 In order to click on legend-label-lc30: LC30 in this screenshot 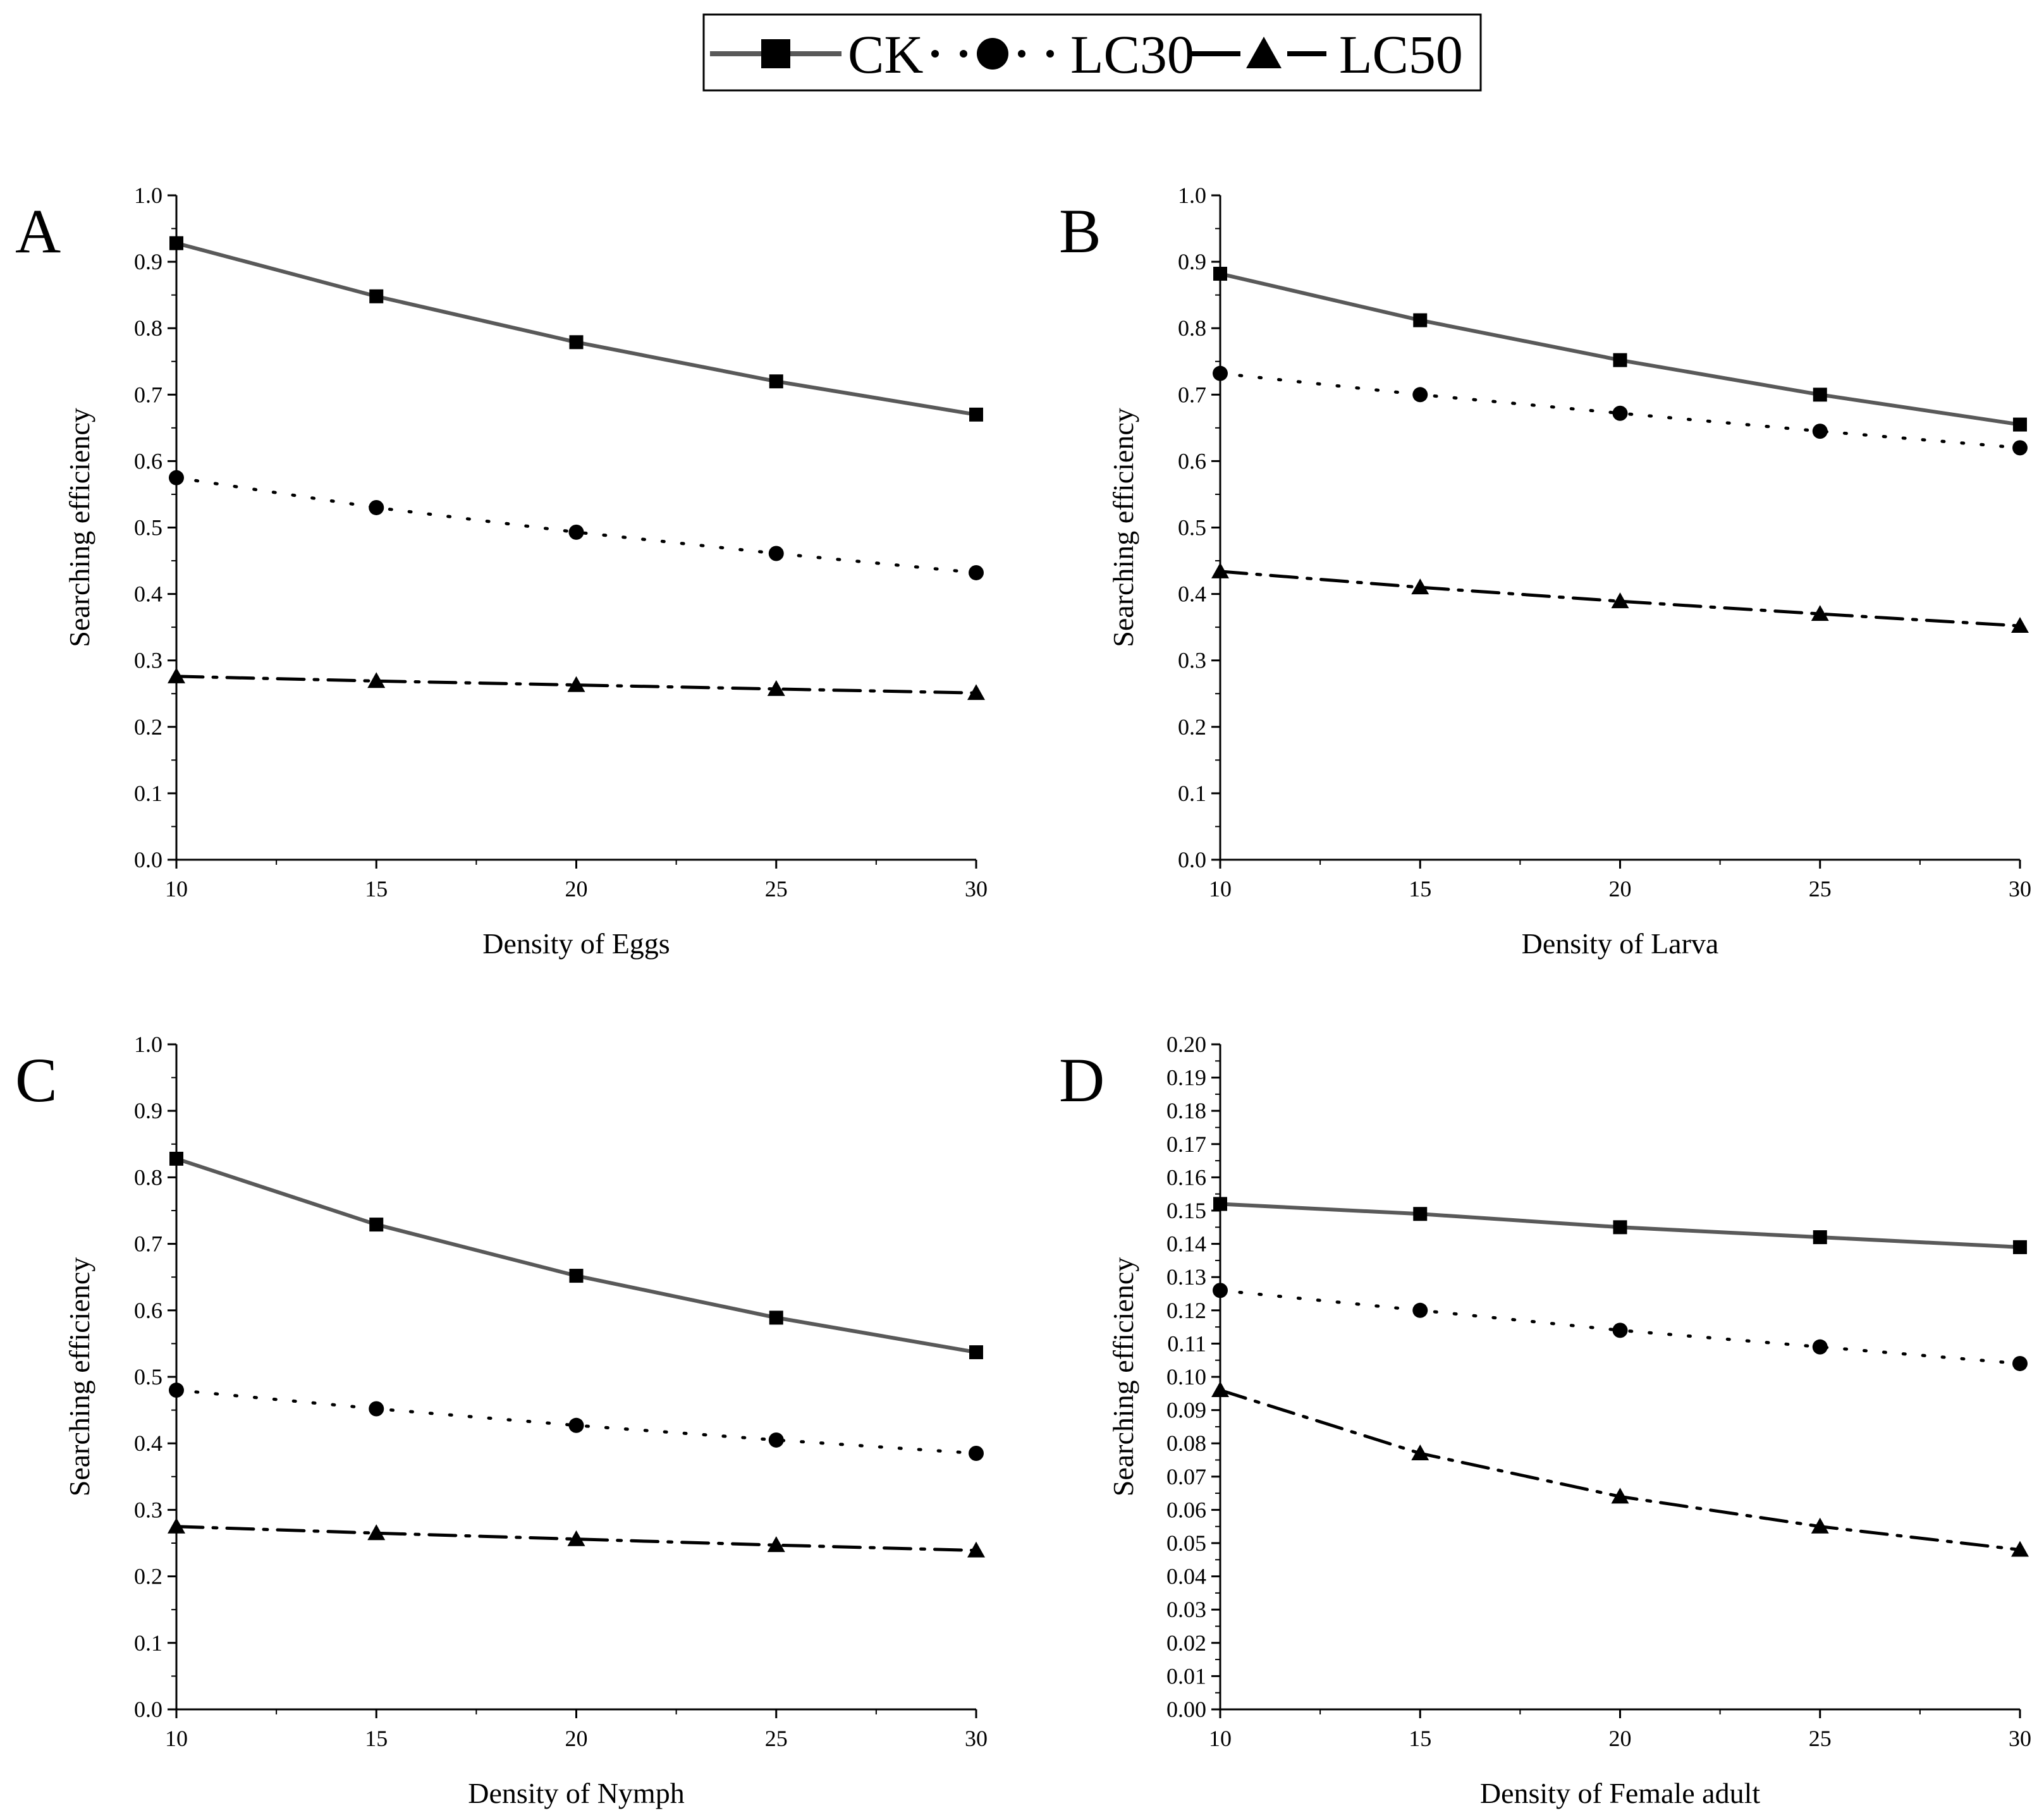, I will do `click(1132, 54)`.